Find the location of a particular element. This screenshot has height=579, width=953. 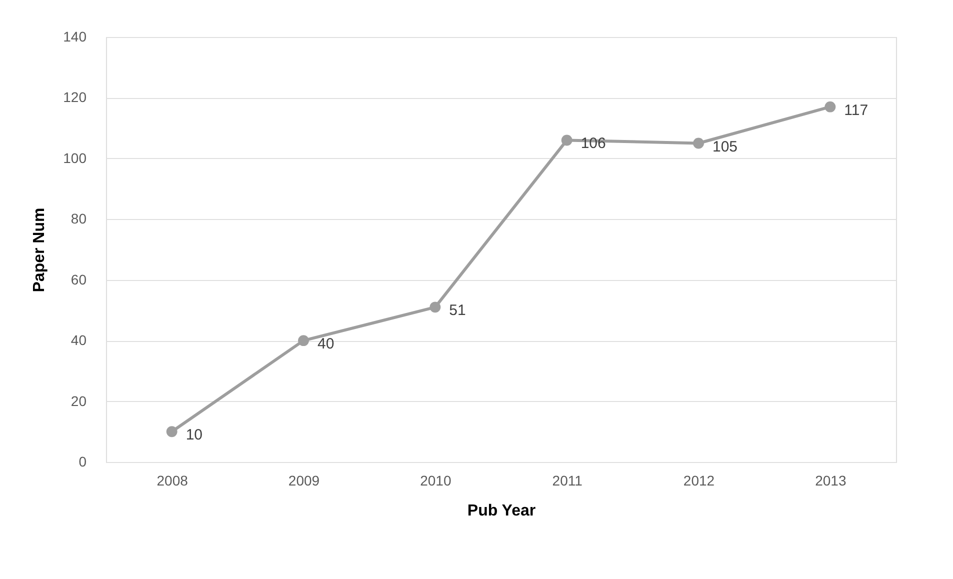

data-label: 106 is located at coordinates (593, 143).